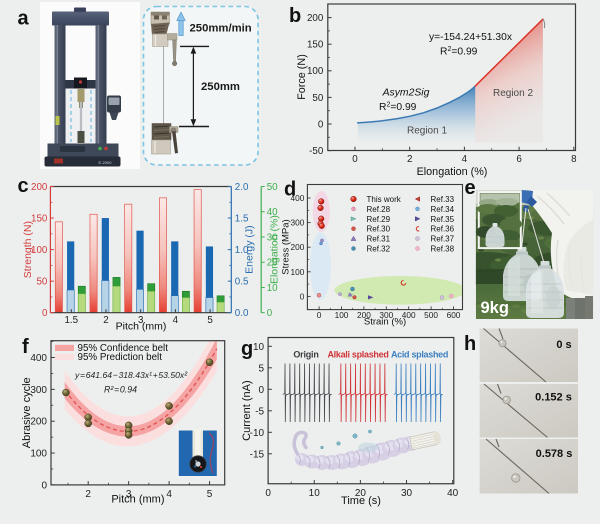 The image size is (600, 524). I want to click on svg-text: y=-154.24+51.30x, so click(471, 37).